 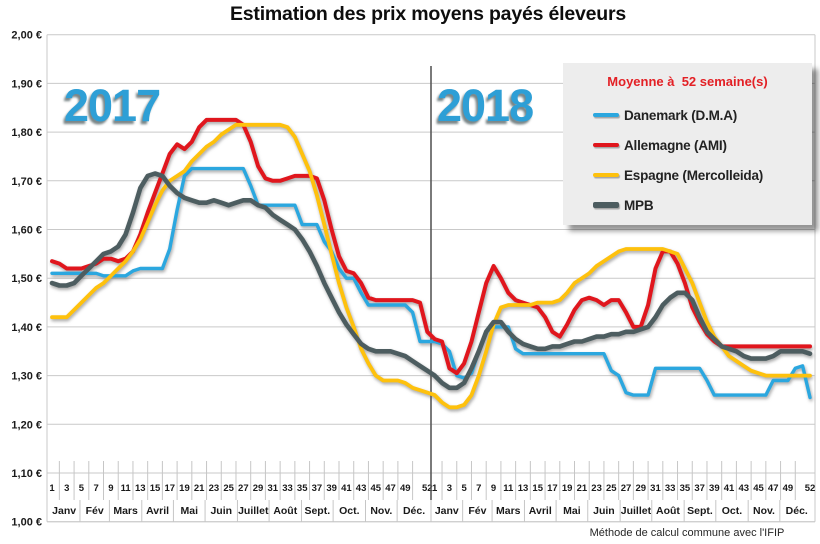 I want to click on legend-item-label: Espagne (Mercolleida), so click(x=694, y=175).